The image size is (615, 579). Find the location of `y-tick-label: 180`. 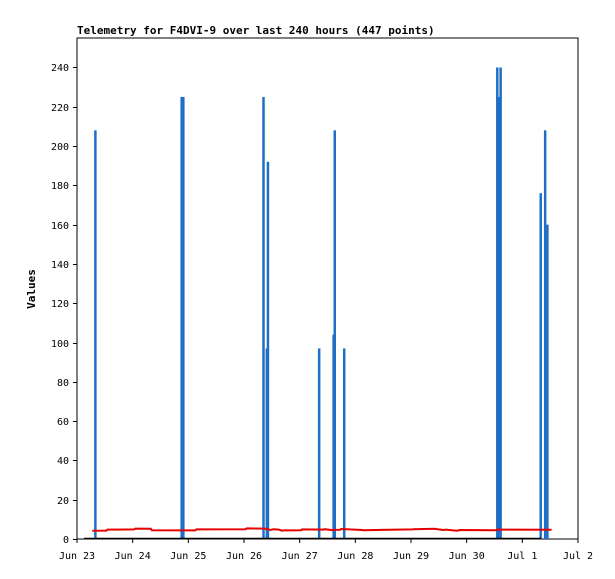

y-tick-label: 180 is located at coordinates (60, 186).